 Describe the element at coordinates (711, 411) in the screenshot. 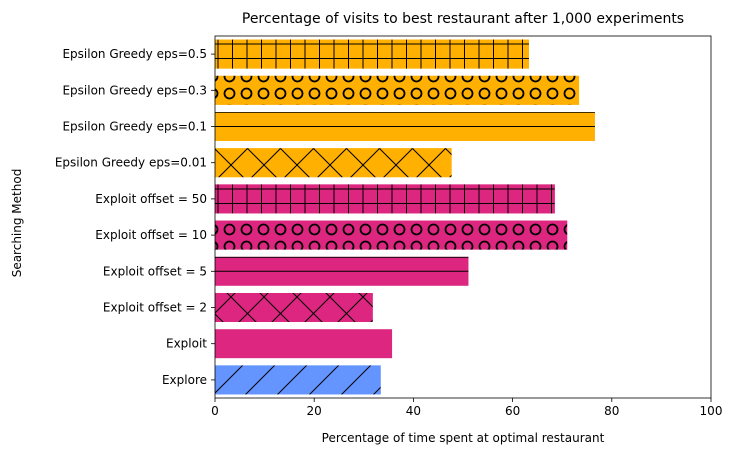

I see `x-tick-label: 100` at that location.